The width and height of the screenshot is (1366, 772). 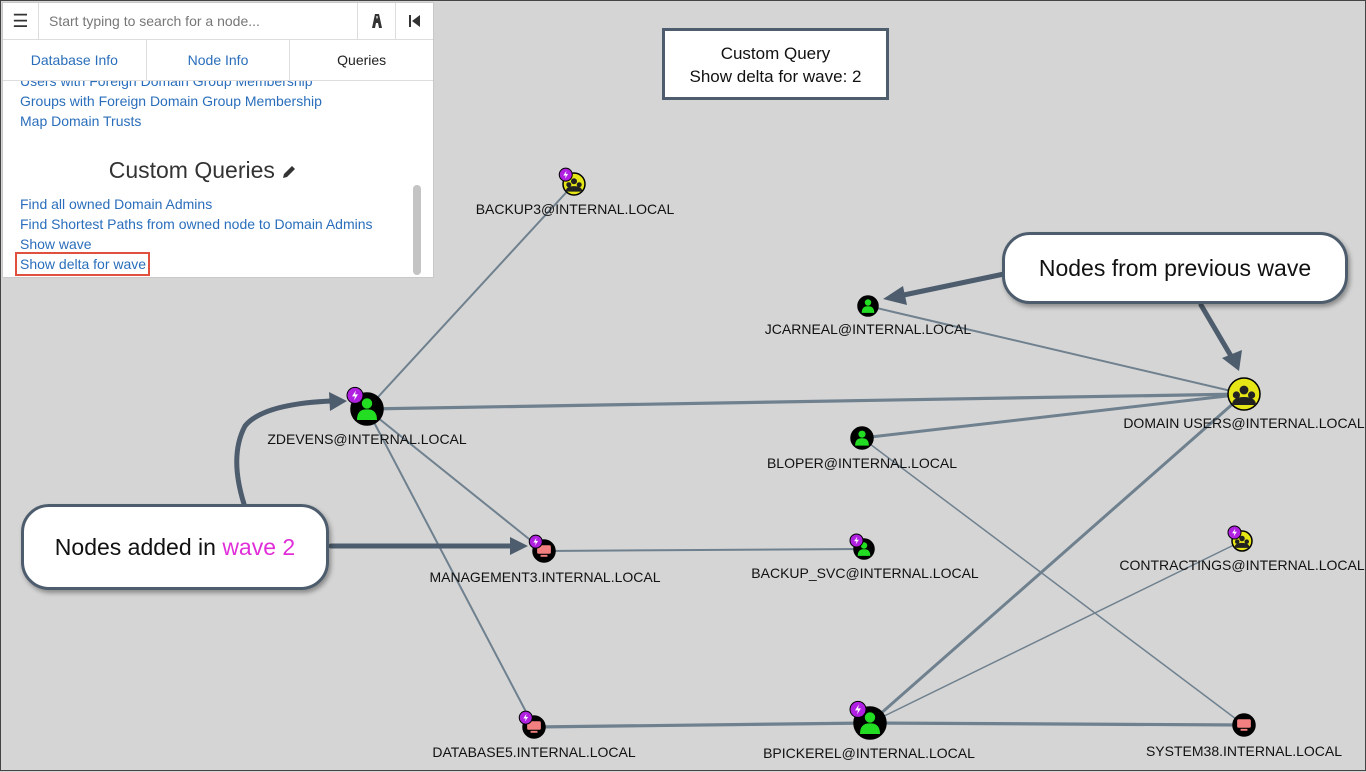 What do you see at coordinates (865, 557) in the screenshot?
I see `node-backupsvc: BACKUP_SVC@INTERNAL.LOCAL` at bounding box center [865, 557].